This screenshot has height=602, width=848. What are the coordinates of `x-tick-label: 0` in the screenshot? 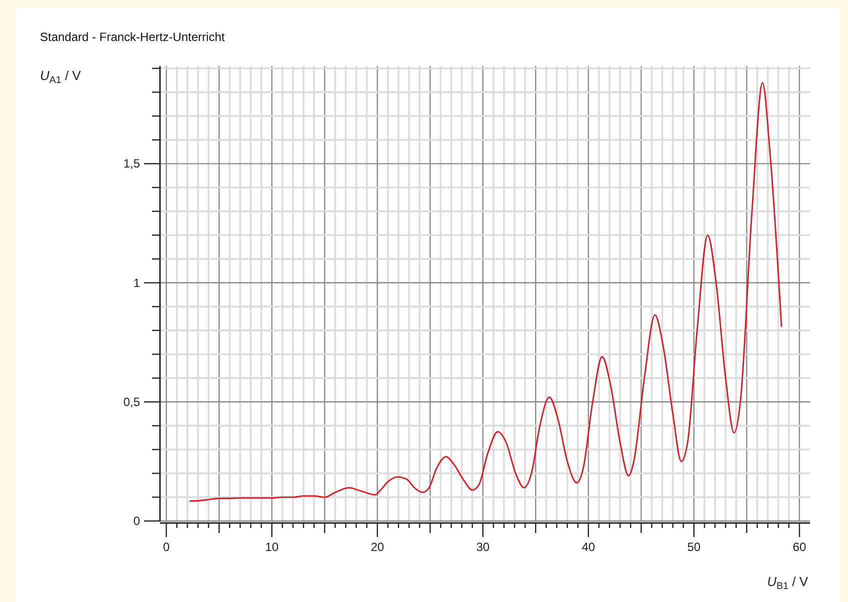 It's located at (166, 547).